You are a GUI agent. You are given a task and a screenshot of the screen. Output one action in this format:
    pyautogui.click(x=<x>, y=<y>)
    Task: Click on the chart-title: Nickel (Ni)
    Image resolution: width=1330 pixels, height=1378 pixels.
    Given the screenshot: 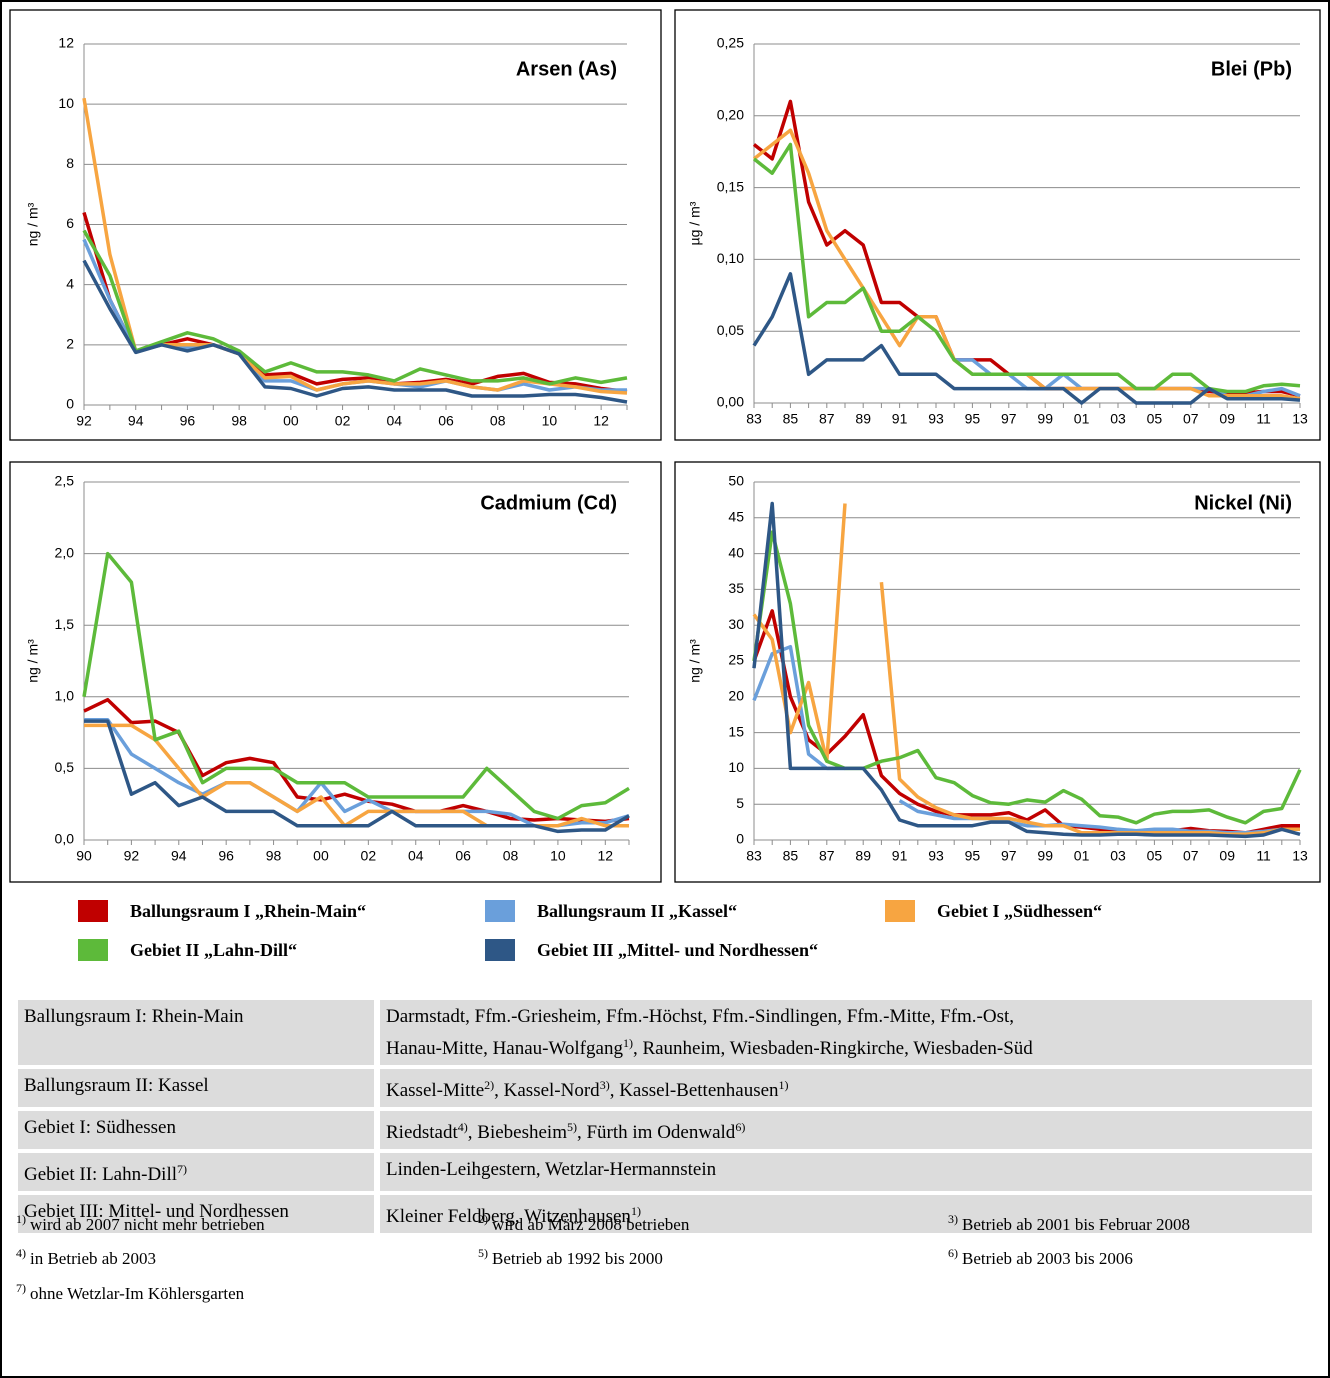 What is the action you would take?
    pyautogui.click(x=1243, y=503)
    